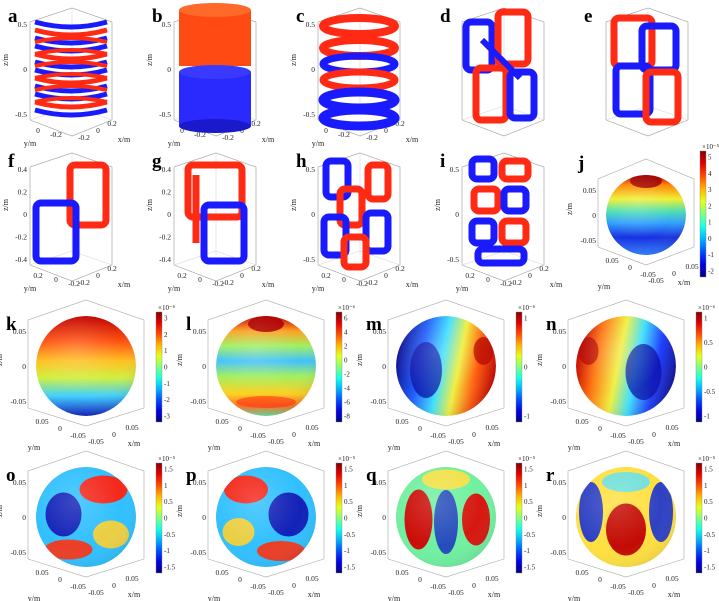 This screenshot has height=601, width=719. What do you see at coordinates (710, 158) in the screenshot?
I see `colorbar-tick-label: 5` at bounding box center [710, 158].